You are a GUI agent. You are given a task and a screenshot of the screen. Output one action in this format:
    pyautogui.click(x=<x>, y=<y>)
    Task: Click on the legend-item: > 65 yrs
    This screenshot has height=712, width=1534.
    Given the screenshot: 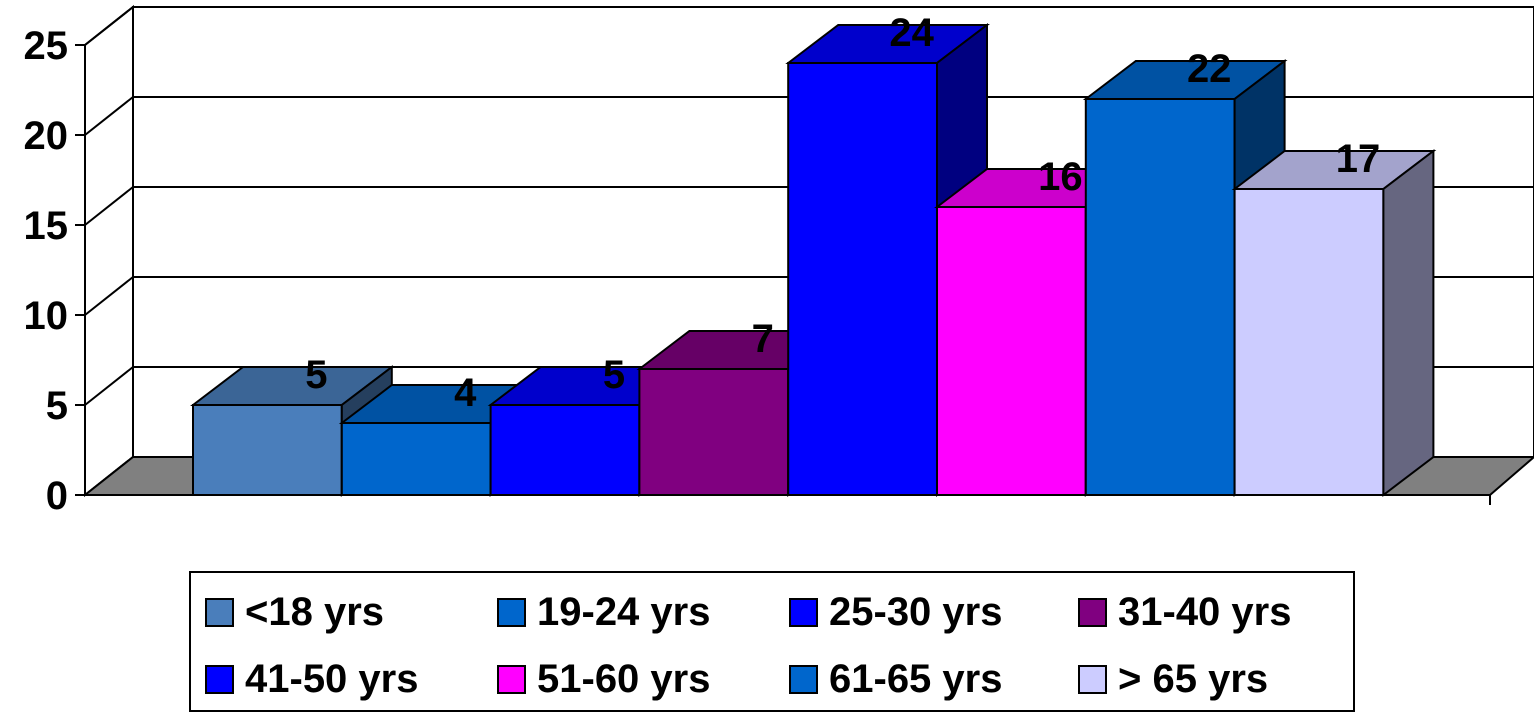 What is the action you would take?
    pyautogui.click(x=1173, y=679)
    